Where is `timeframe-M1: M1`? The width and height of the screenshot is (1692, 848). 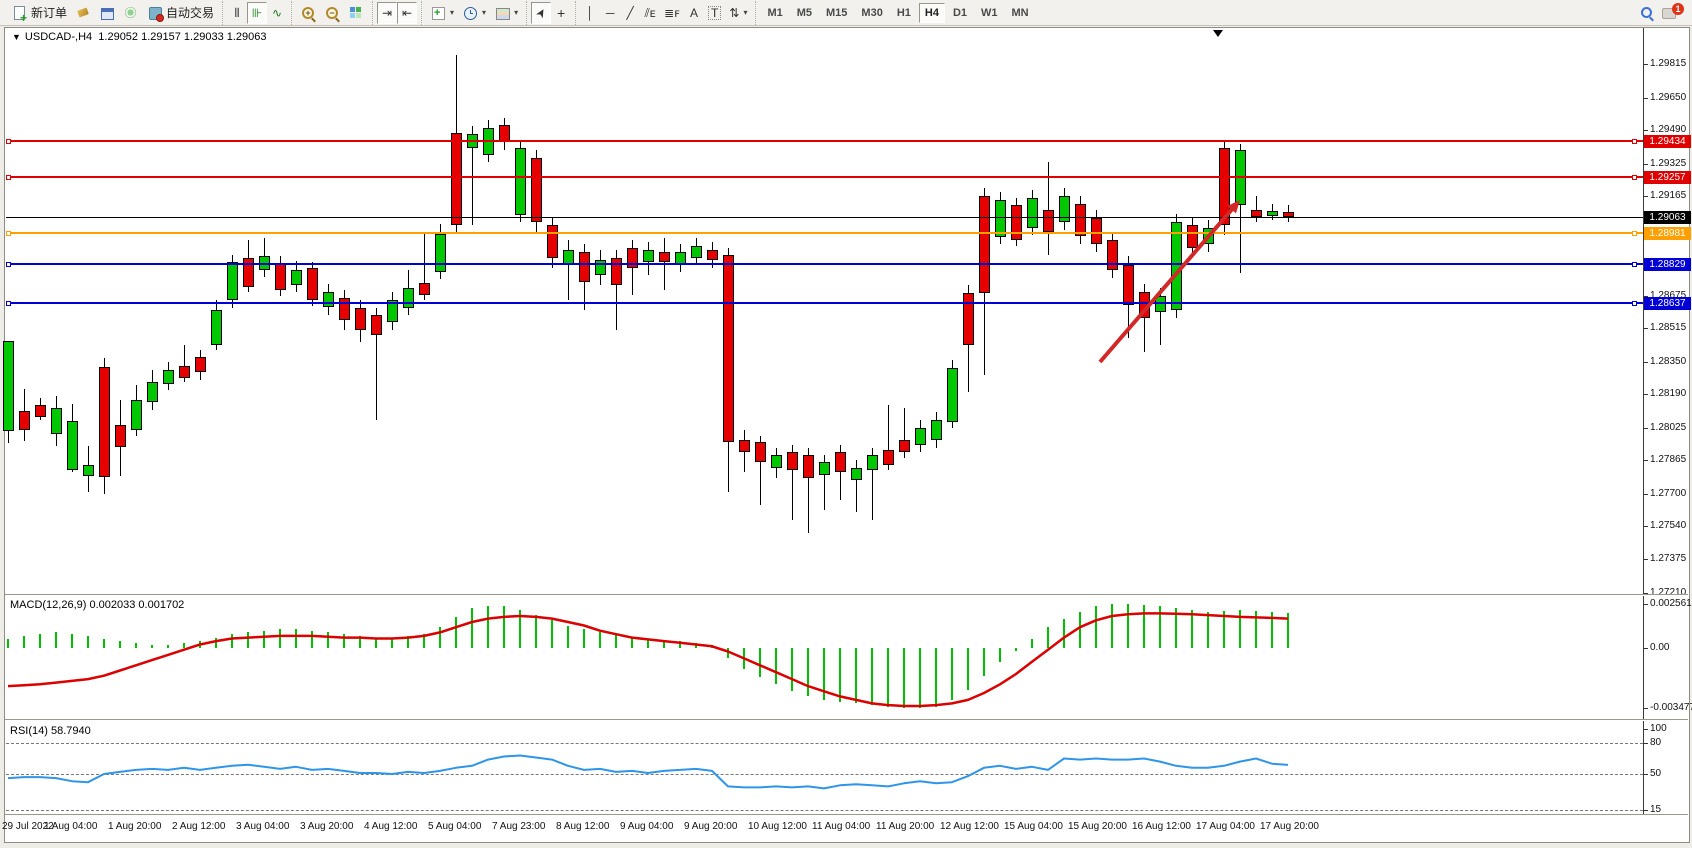
timeframe-M1: M1 is located at coordinates (775, 12).